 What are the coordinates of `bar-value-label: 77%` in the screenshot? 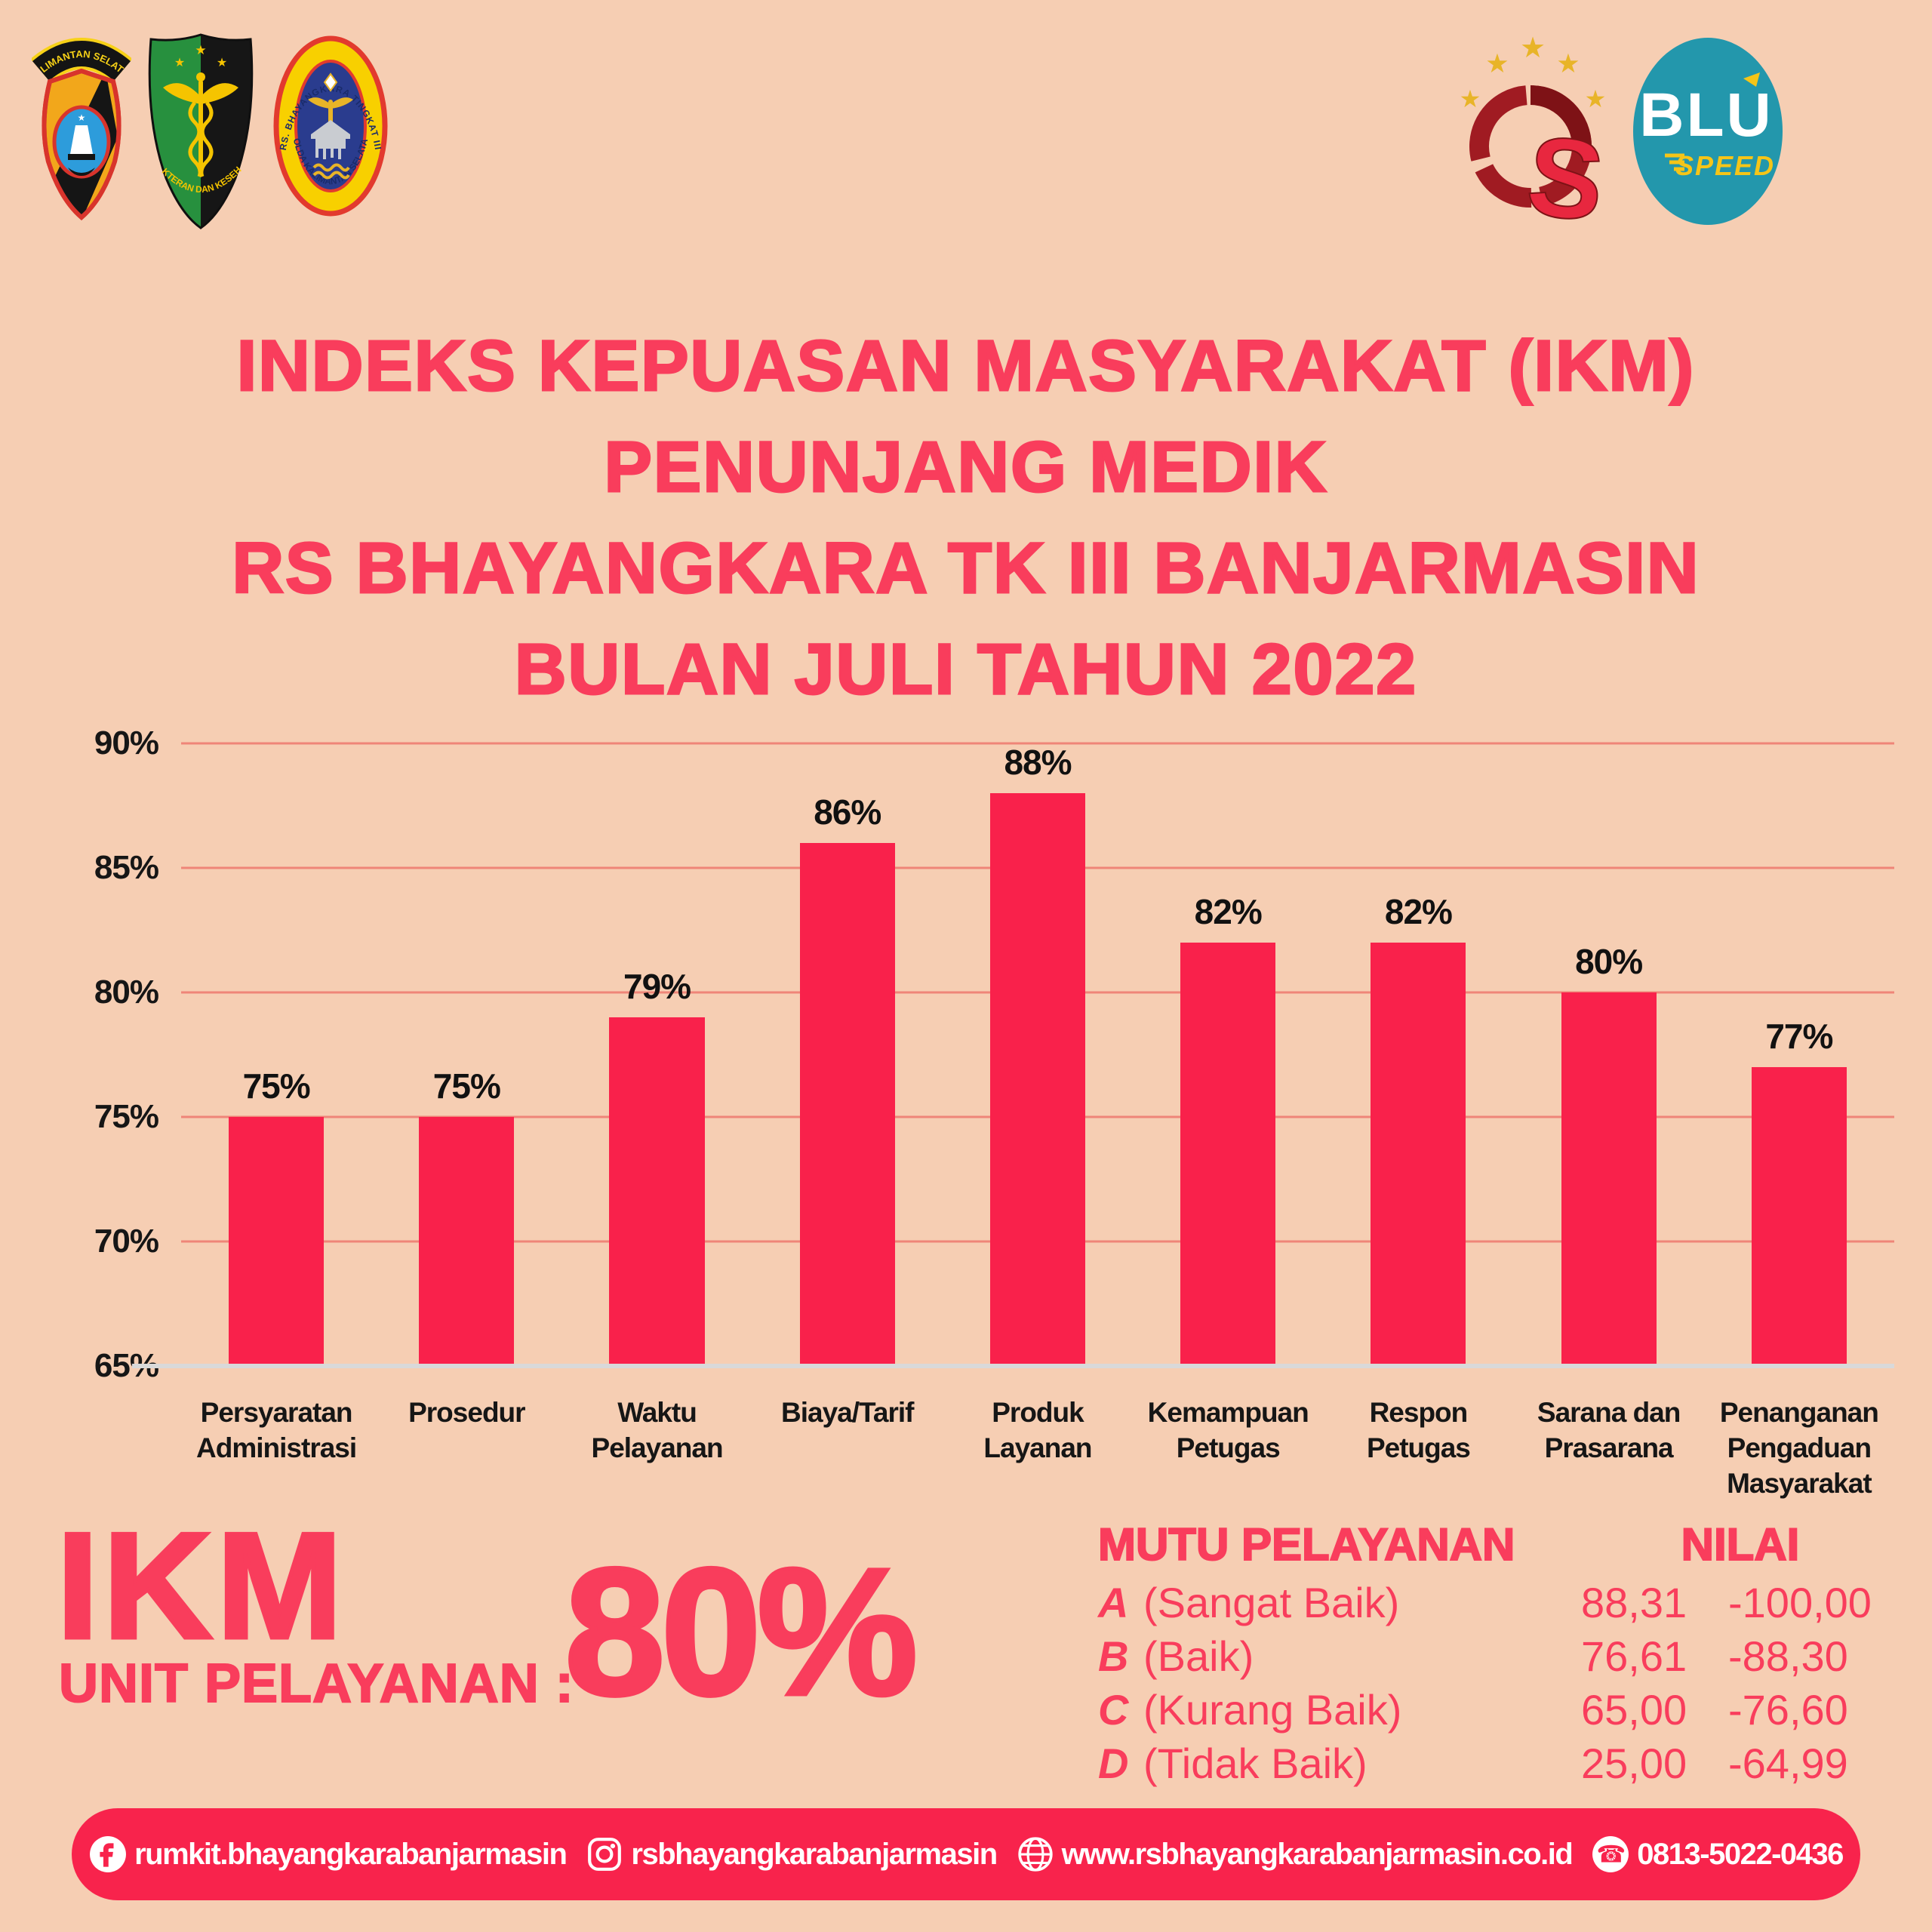 It's located at (1799, 1036).